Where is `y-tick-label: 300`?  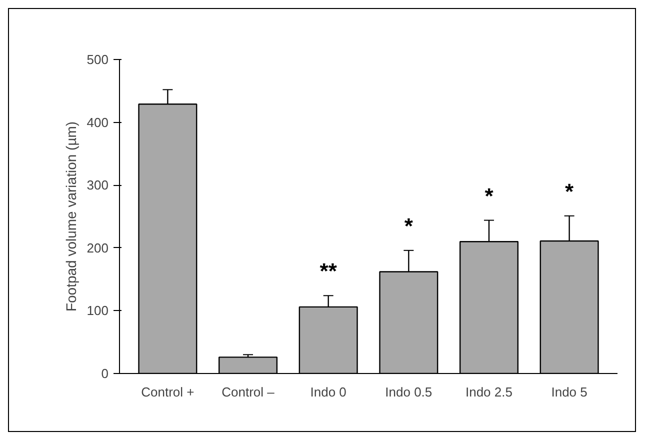 y-tick-label: 300 is located at coordinates (97, 185).